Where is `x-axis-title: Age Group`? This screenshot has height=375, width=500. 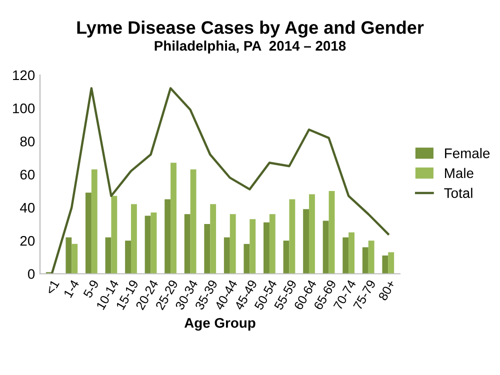 x-axis-title: Age Group is located at coordinates (220, 324).